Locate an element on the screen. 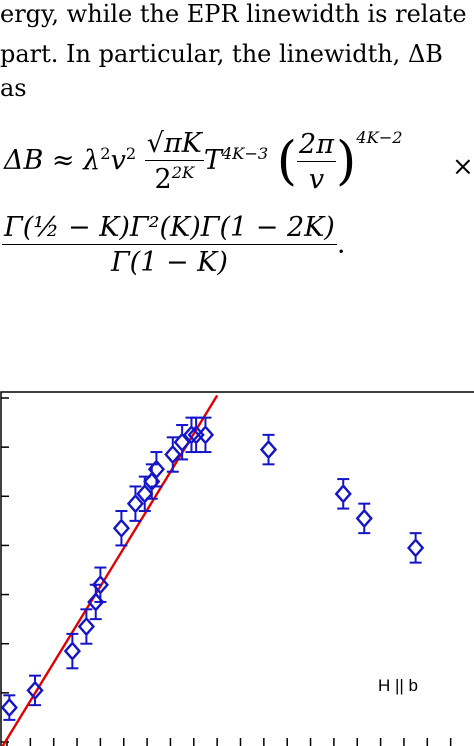 The height and width of the screenshot is (746, 474). paragraph-line-1: ergy, while the EPR linewidth is relate is located at coordinates (233, 14).